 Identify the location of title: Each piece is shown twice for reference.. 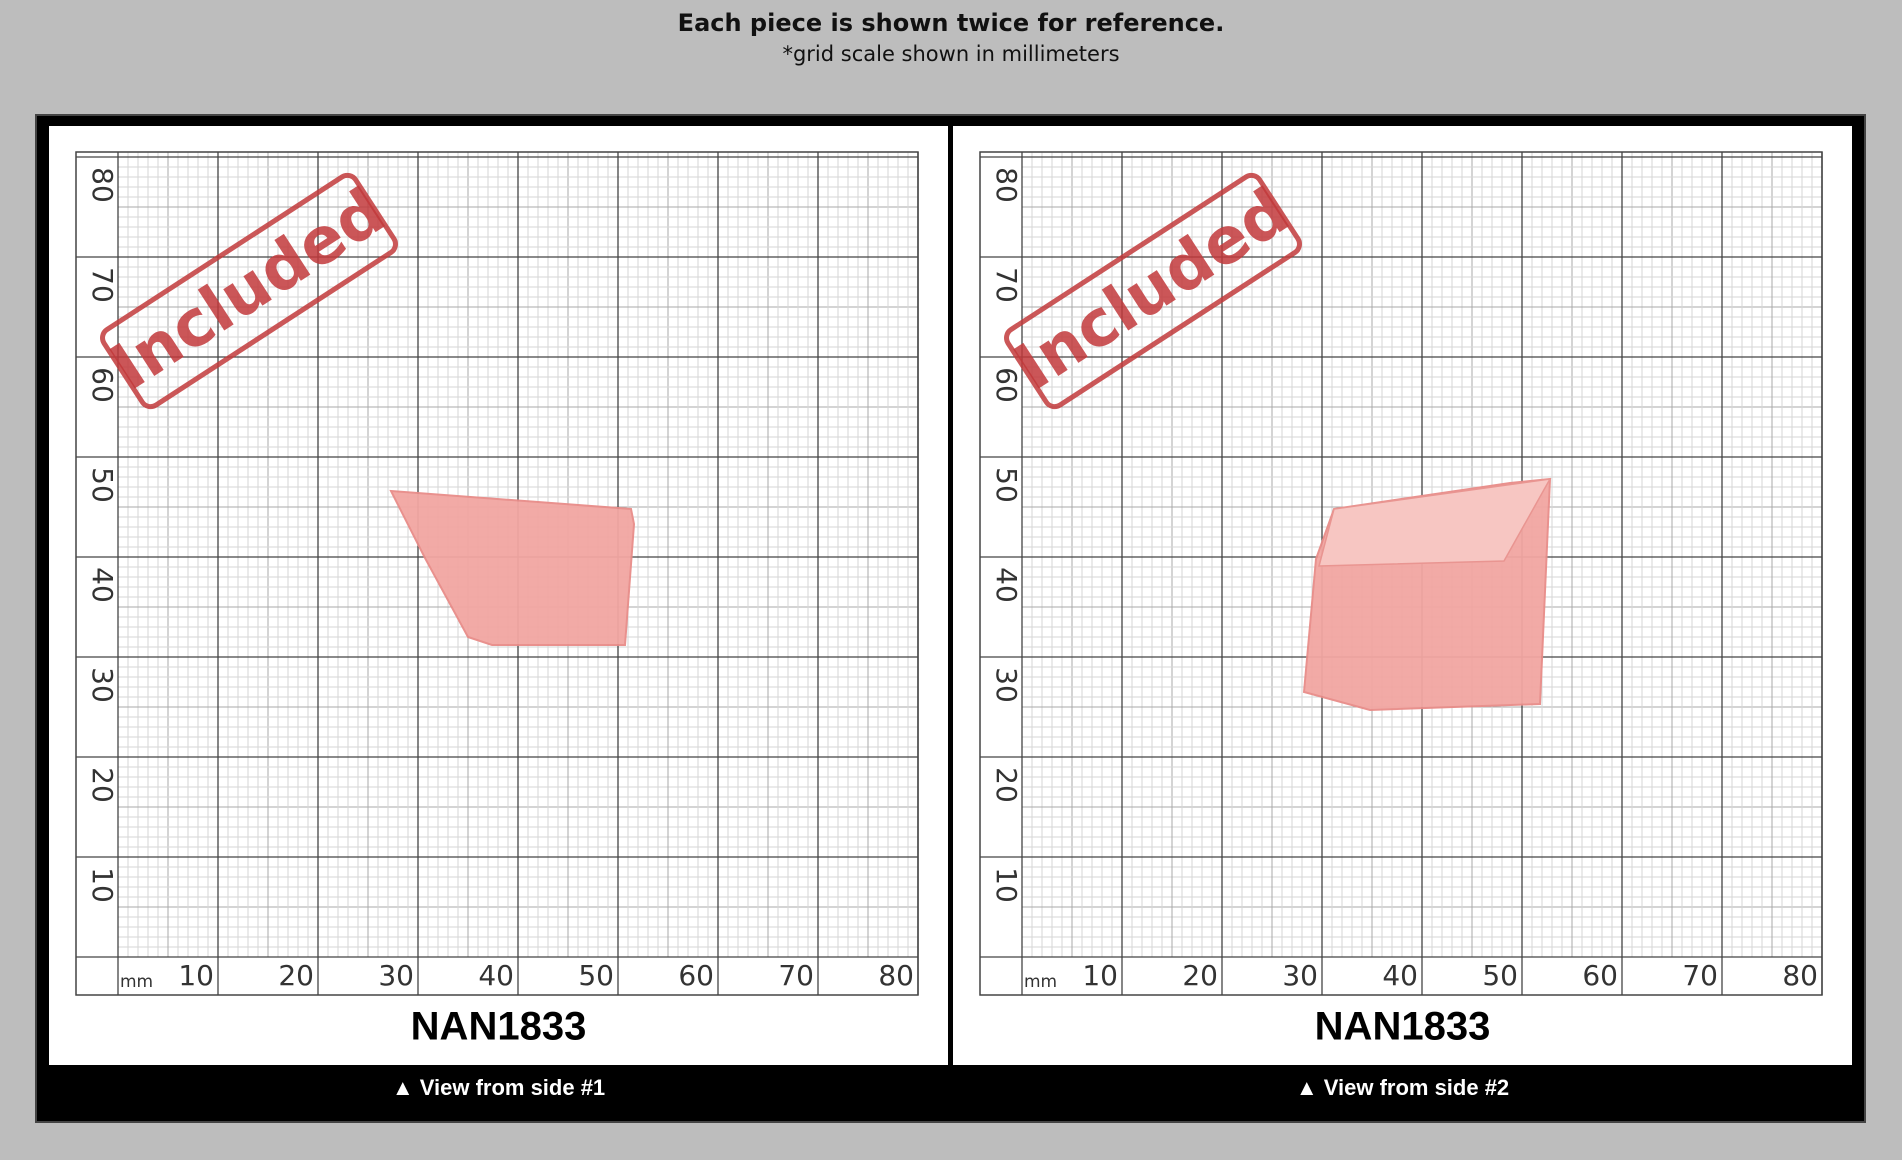
(951, 23).